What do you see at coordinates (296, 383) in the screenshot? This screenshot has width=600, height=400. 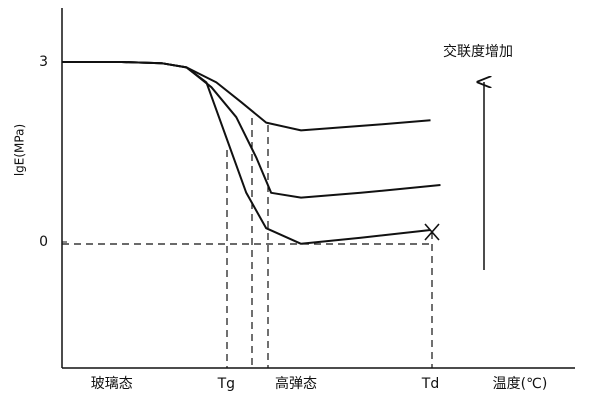 I see `x-tick-label: 高弹态` at bounding box center [296, 383].